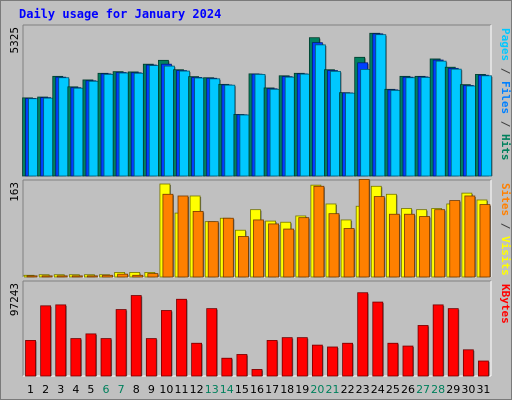  Describe the element at coordinates (14, 40) in the screenshot. I see `y-max-label-requests: 5325` at that location.